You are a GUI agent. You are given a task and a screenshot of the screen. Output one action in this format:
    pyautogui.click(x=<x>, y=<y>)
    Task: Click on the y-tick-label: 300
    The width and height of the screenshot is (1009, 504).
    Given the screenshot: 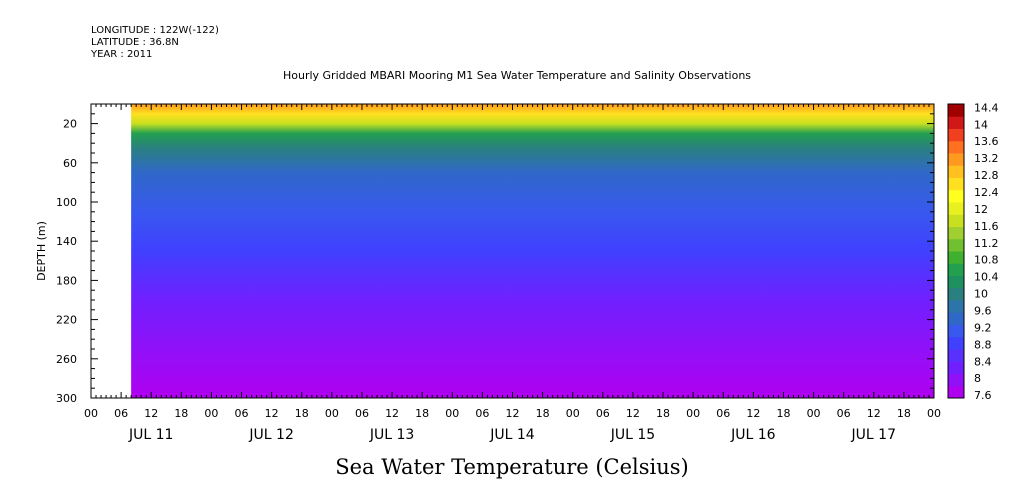 What is the action you would take?
    pyautogui.click(x=66, y=398)
    